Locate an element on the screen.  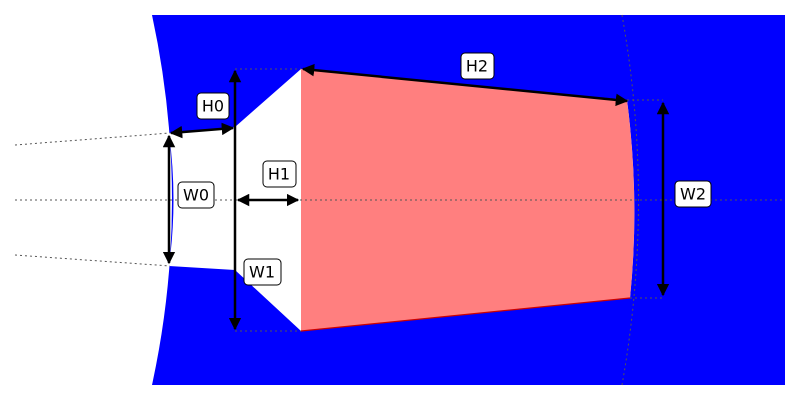
w1-label-text: W1 is located at coordinates (262, 272).